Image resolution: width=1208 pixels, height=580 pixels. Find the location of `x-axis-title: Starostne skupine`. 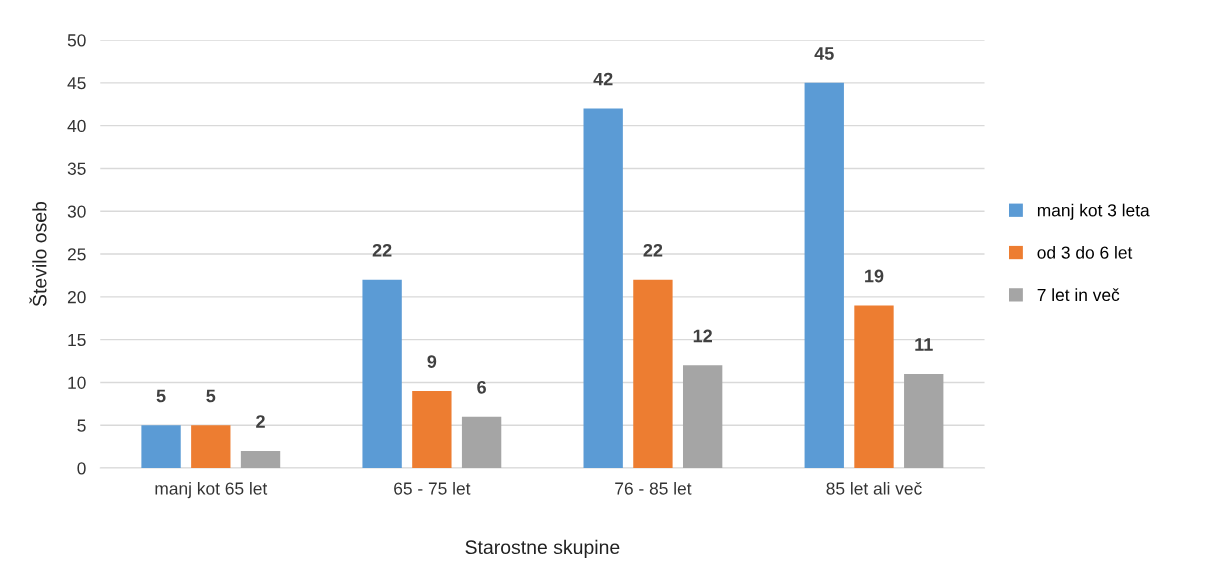

x-axis-title: Starostne skupine is located at coordinates (542, 548).